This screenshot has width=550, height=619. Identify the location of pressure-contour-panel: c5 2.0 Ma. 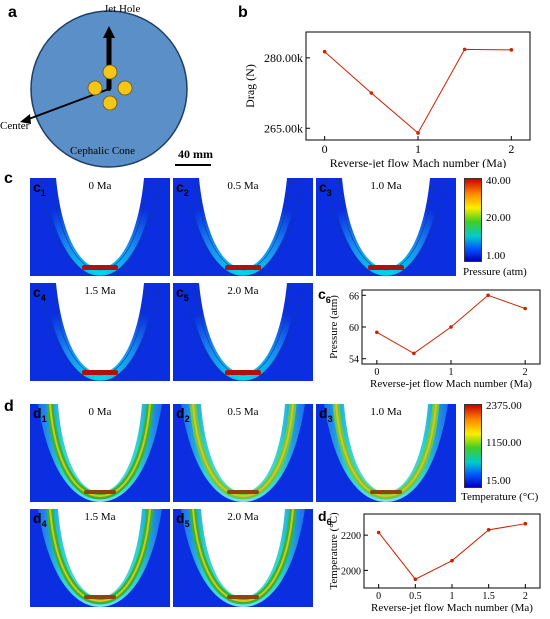
(243, 332).